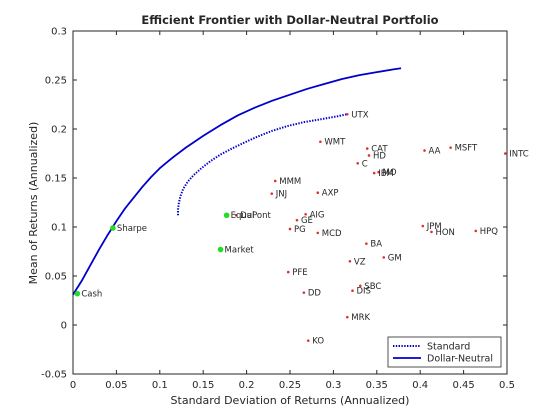  What do you see at coordinates (379, 156) in the screenshot?
I see `asset-label: HD` at bounding box center [379, 156].